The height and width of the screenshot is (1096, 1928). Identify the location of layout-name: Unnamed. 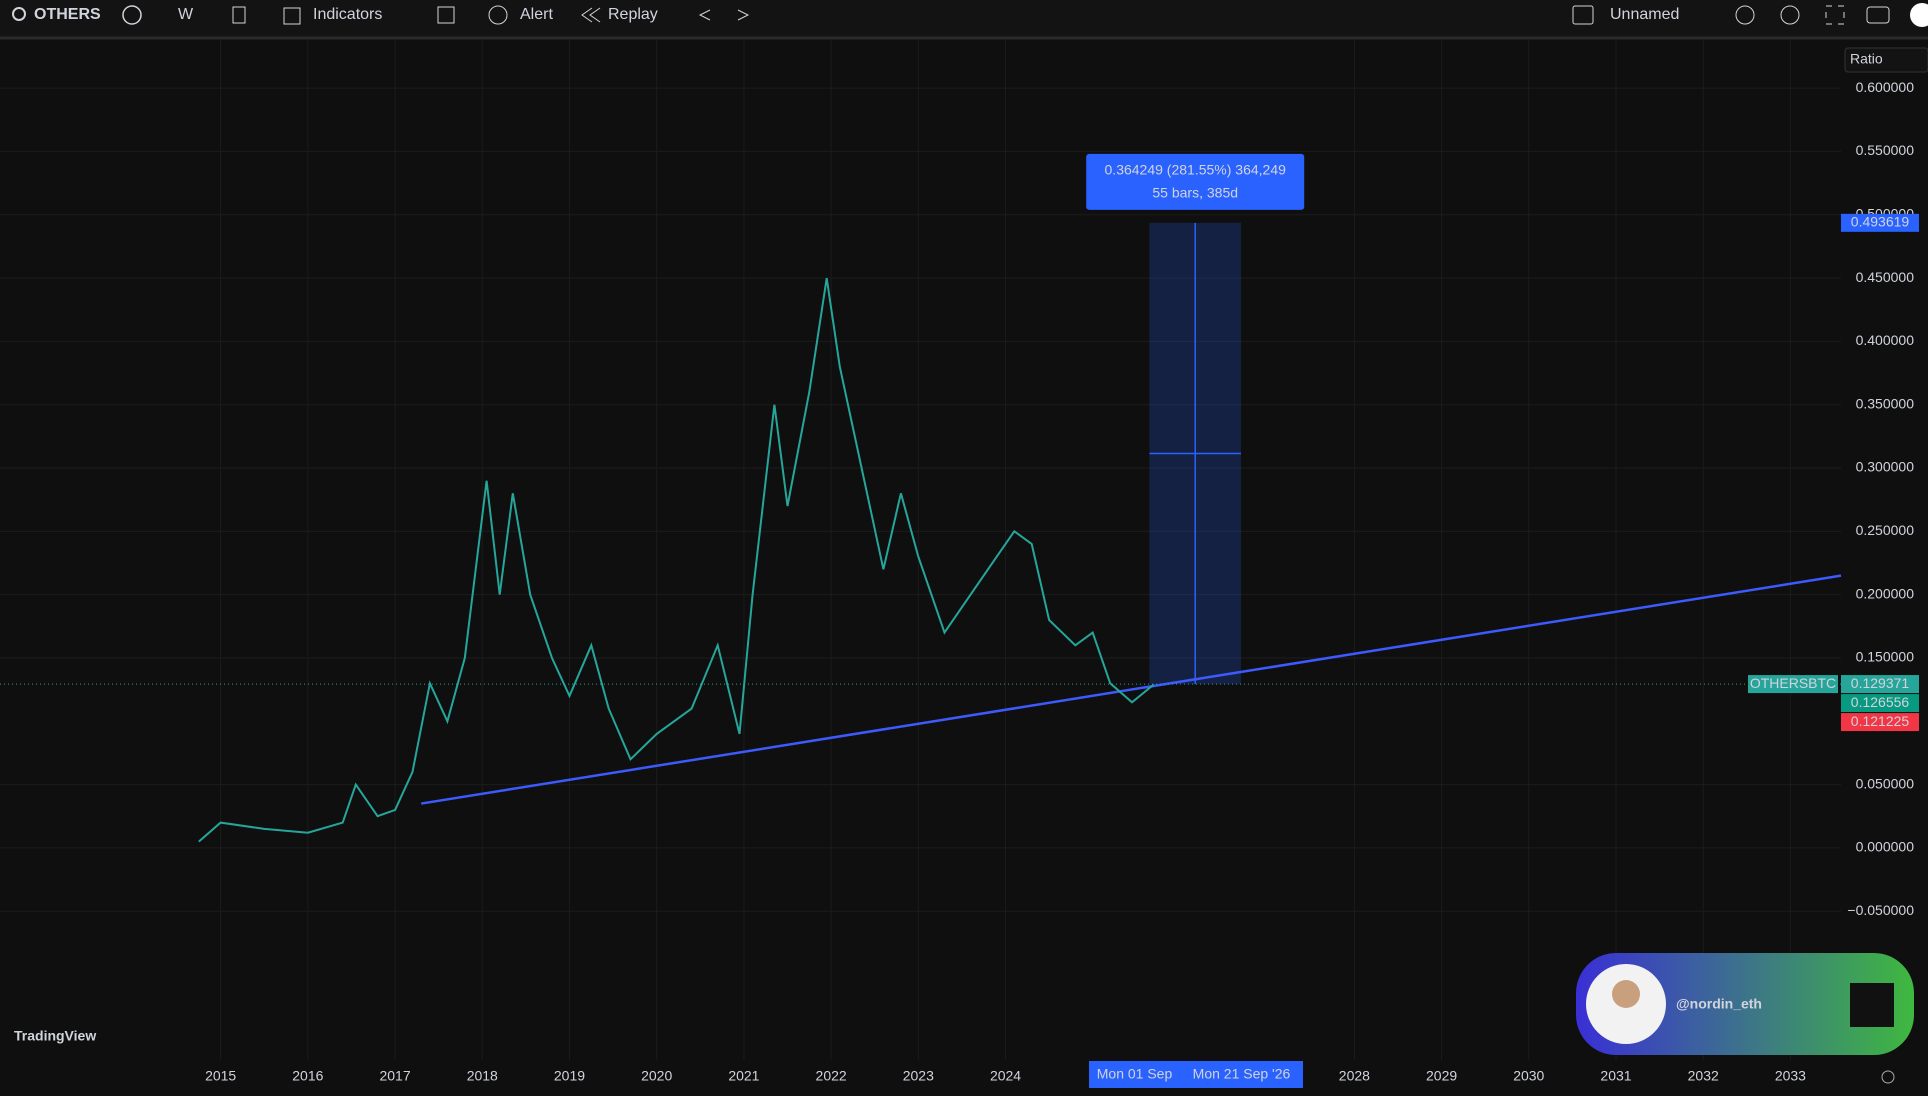
(1644, 14).